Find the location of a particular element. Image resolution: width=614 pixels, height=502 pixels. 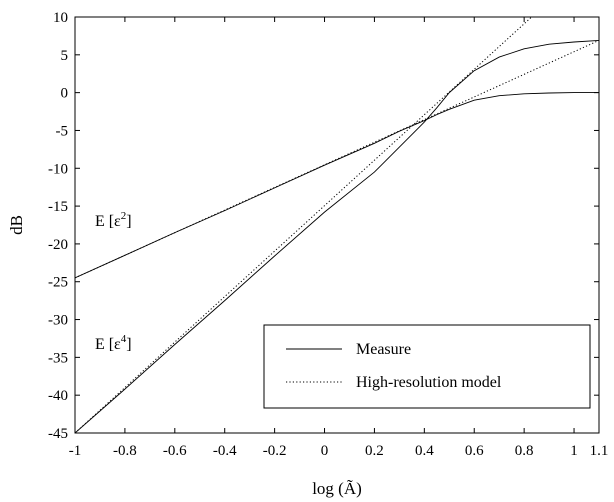

y-tick-label: -45 is located at coordinates (58, 434).